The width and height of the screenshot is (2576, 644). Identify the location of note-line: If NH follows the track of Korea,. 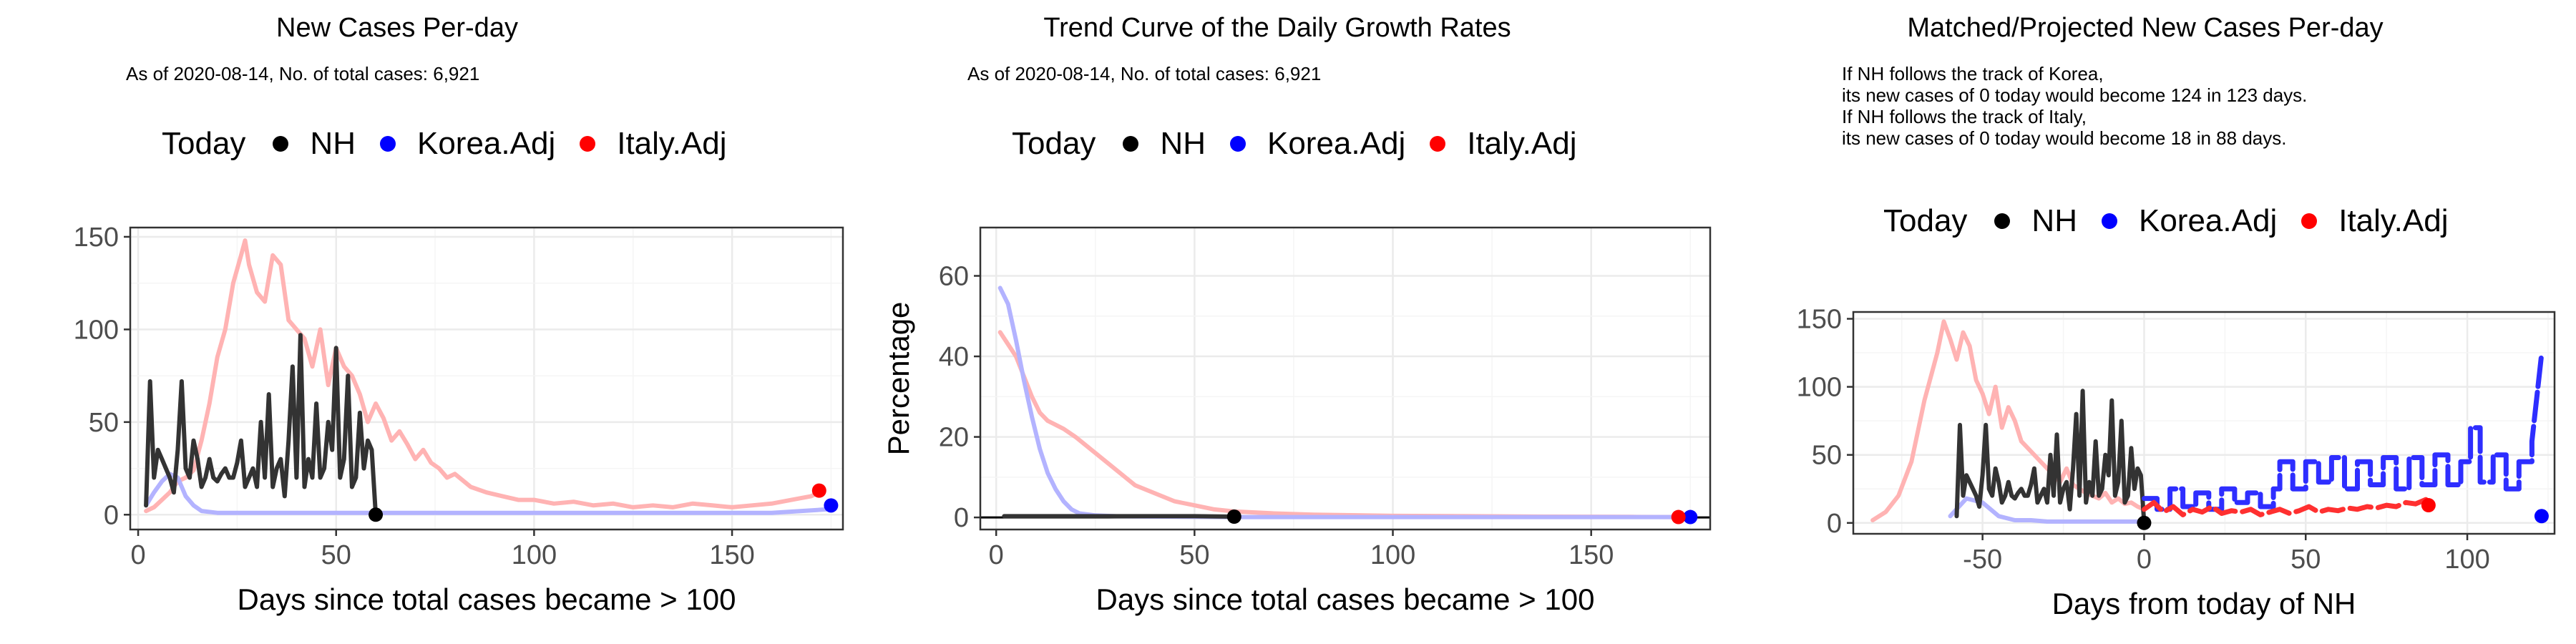
(1973, 73).